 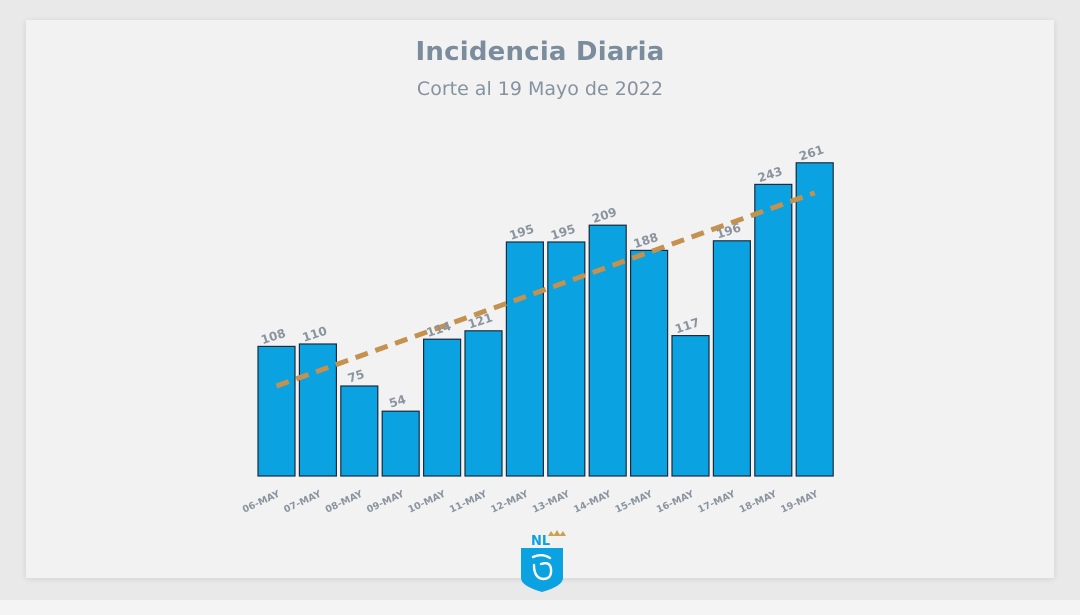 I want to click on x-tick-label: 15-MAY, so click(x=634, y=502).